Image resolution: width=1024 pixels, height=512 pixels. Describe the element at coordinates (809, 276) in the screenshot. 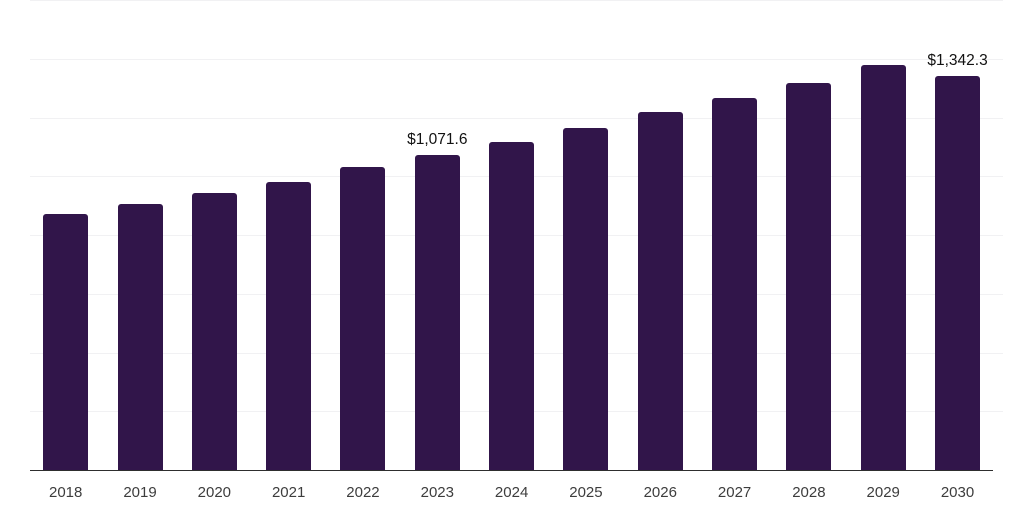

I see `bar-2028` at that location.